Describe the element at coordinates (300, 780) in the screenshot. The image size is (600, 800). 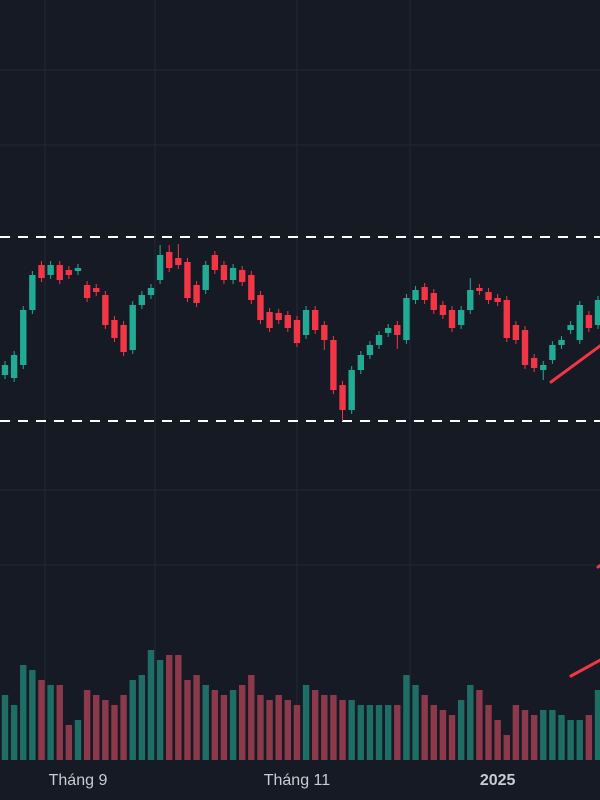
I see `x-axis` at that location.